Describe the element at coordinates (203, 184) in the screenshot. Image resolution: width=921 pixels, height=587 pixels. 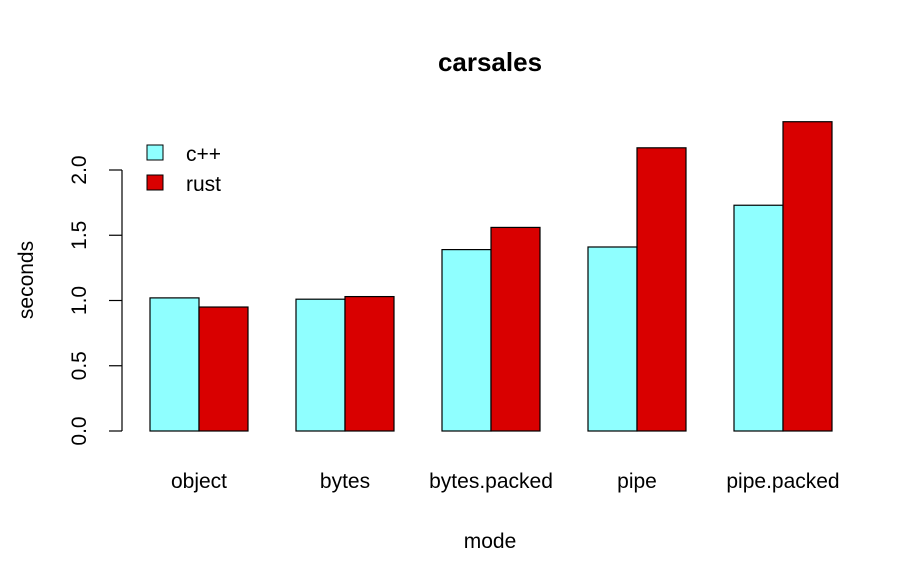
I see `legend-label-rust: rust` at that location.